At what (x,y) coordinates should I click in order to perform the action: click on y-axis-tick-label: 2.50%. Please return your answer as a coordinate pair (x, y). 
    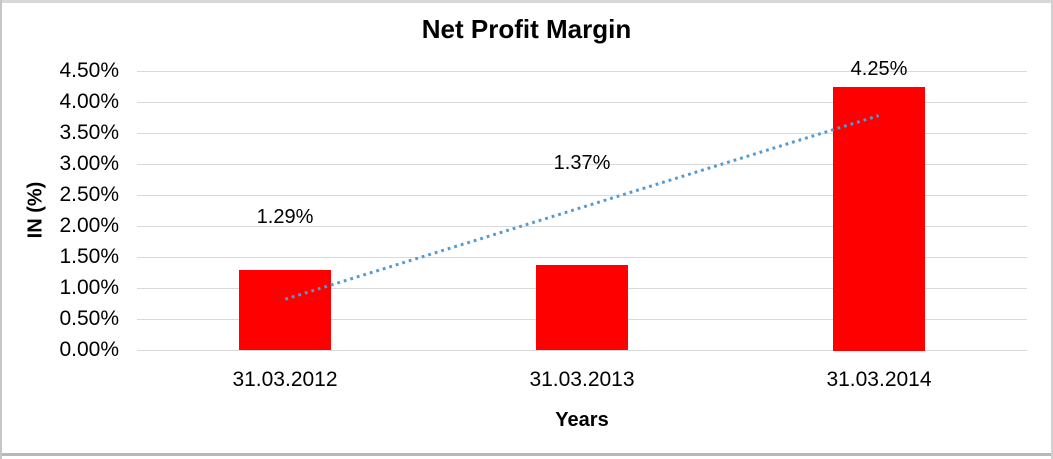
    Looking at the image, I should click on (89, 194).